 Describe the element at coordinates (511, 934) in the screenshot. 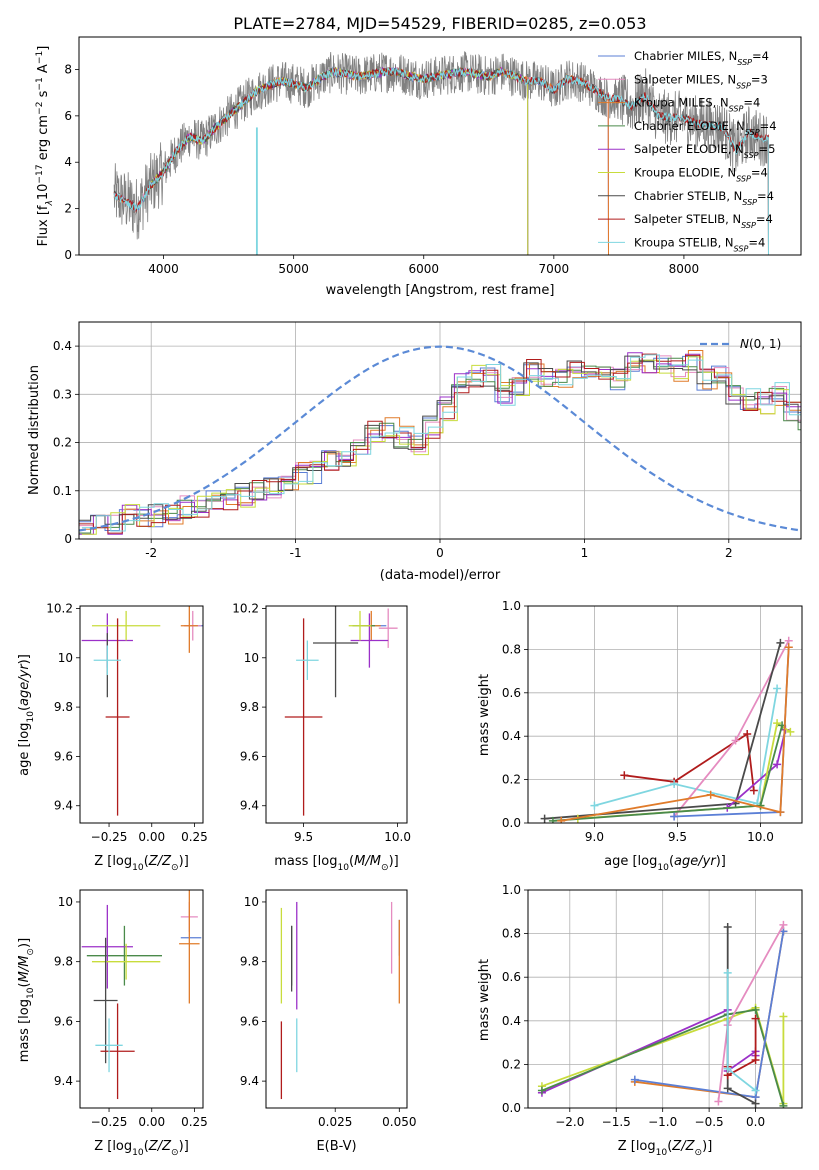

I see `y-tick-label: 0.8` at that location.